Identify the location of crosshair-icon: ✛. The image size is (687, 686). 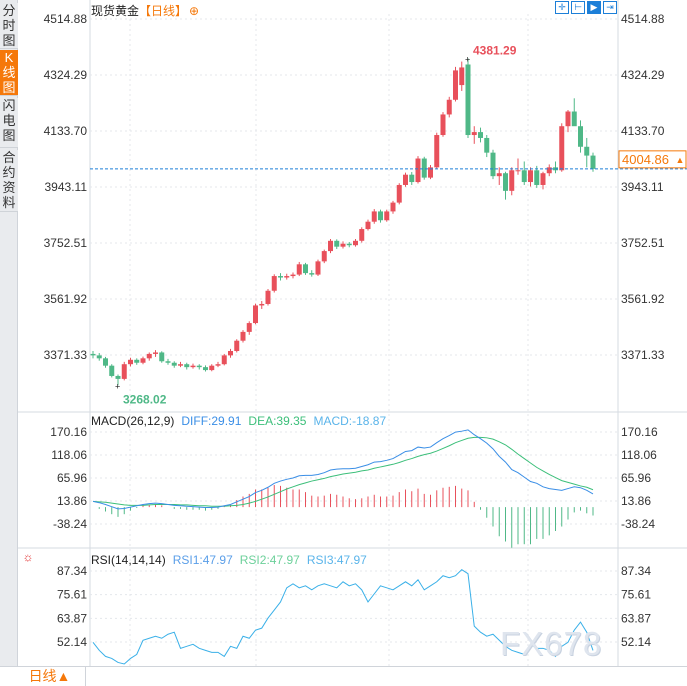
(562, 7).